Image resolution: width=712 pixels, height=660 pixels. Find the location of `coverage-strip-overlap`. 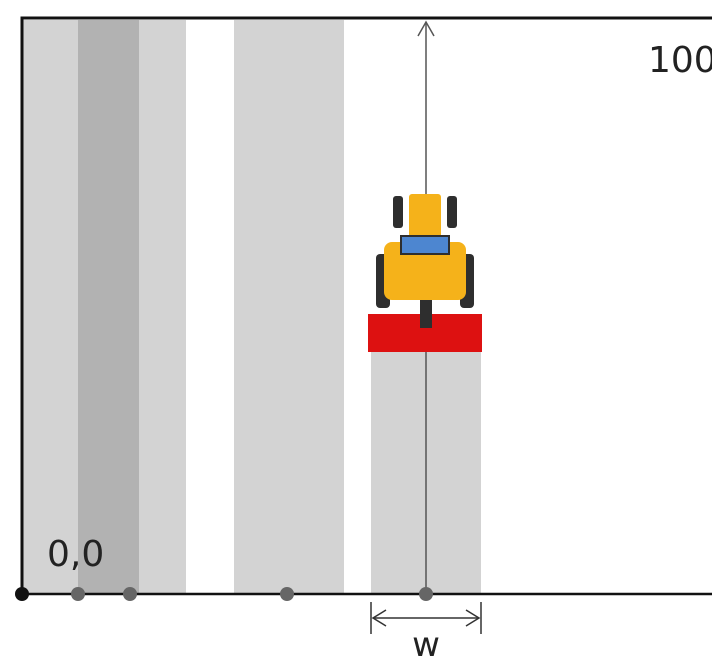

coverage-strip-overlap is located at coordinates (108, 307).